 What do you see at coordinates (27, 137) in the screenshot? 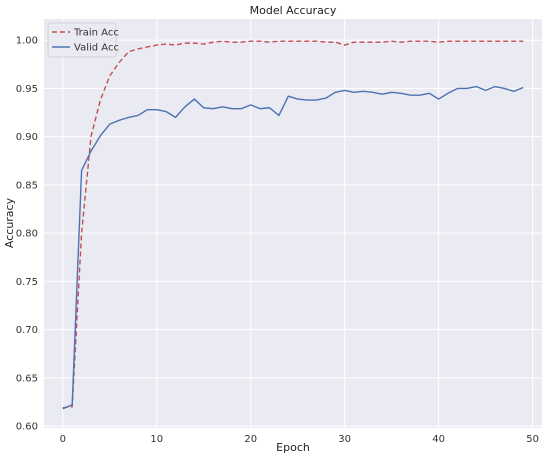
I see `y-tick-label: 0.90` at bounding box center [27, 137].